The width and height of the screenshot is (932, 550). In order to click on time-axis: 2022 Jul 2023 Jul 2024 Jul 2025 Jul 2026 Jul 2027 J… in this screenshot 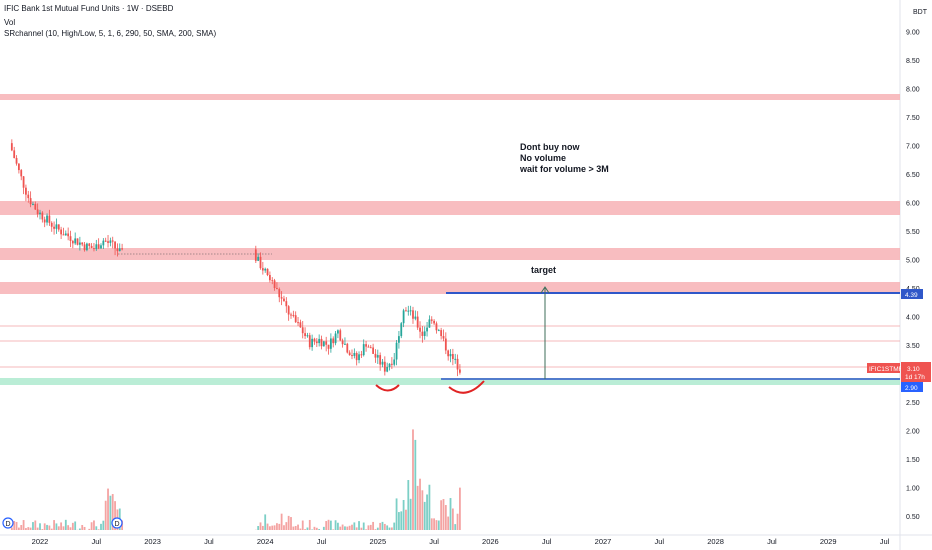, I will do `click(461, 541)`.